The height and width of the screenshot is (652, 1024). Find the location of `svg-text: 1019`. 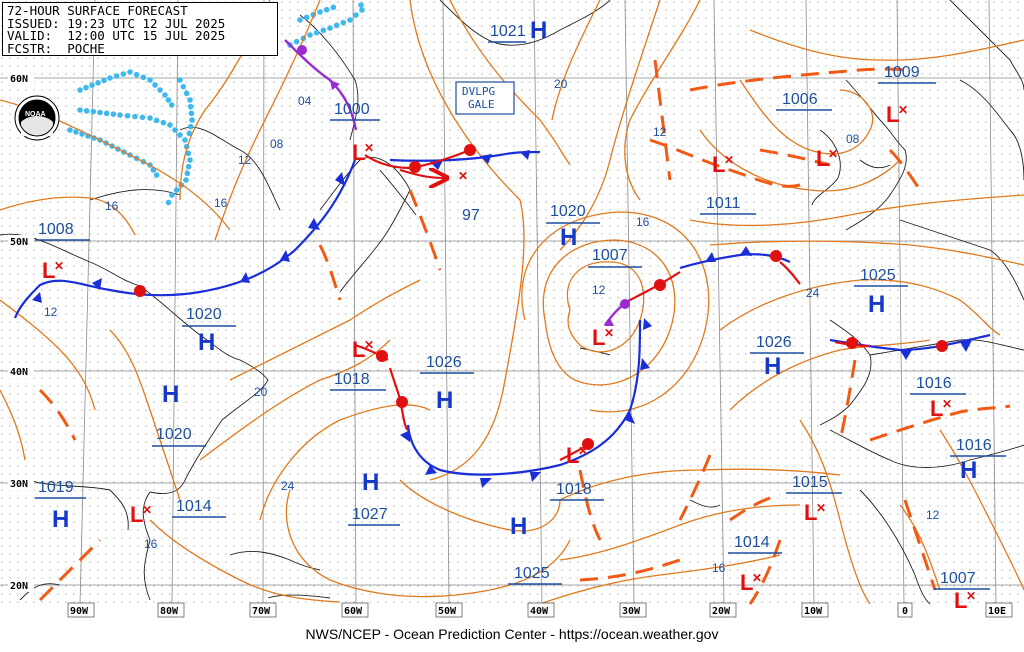

svg-text: 1019 is located at coordinates (56, 487).